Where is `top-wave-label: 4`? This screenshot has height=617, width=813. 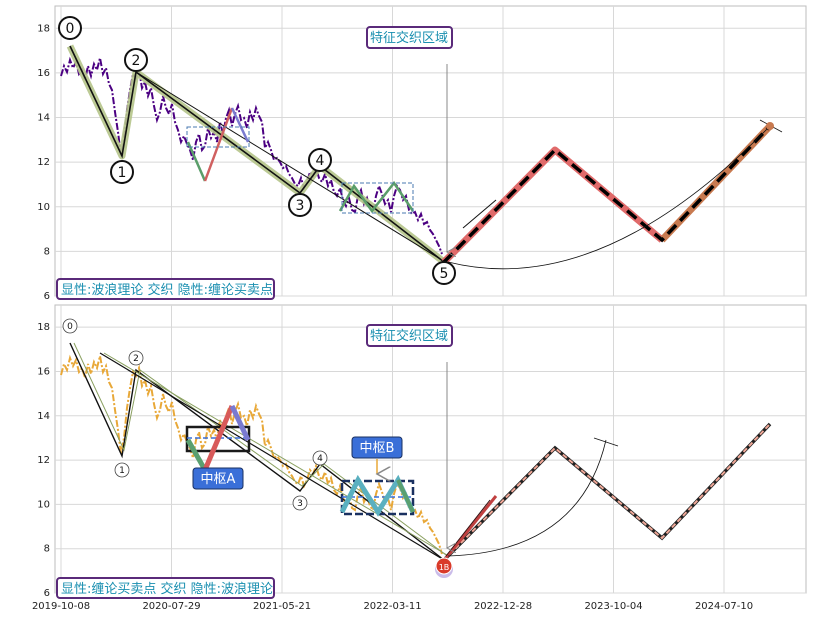
top-wave-label: 4 is located at coordinates (320, 161).